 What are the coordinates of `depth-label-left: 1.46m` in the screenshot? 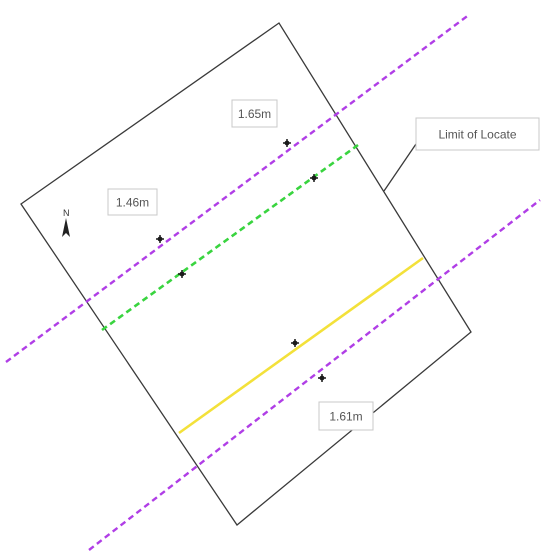 It's located at (132, 202).